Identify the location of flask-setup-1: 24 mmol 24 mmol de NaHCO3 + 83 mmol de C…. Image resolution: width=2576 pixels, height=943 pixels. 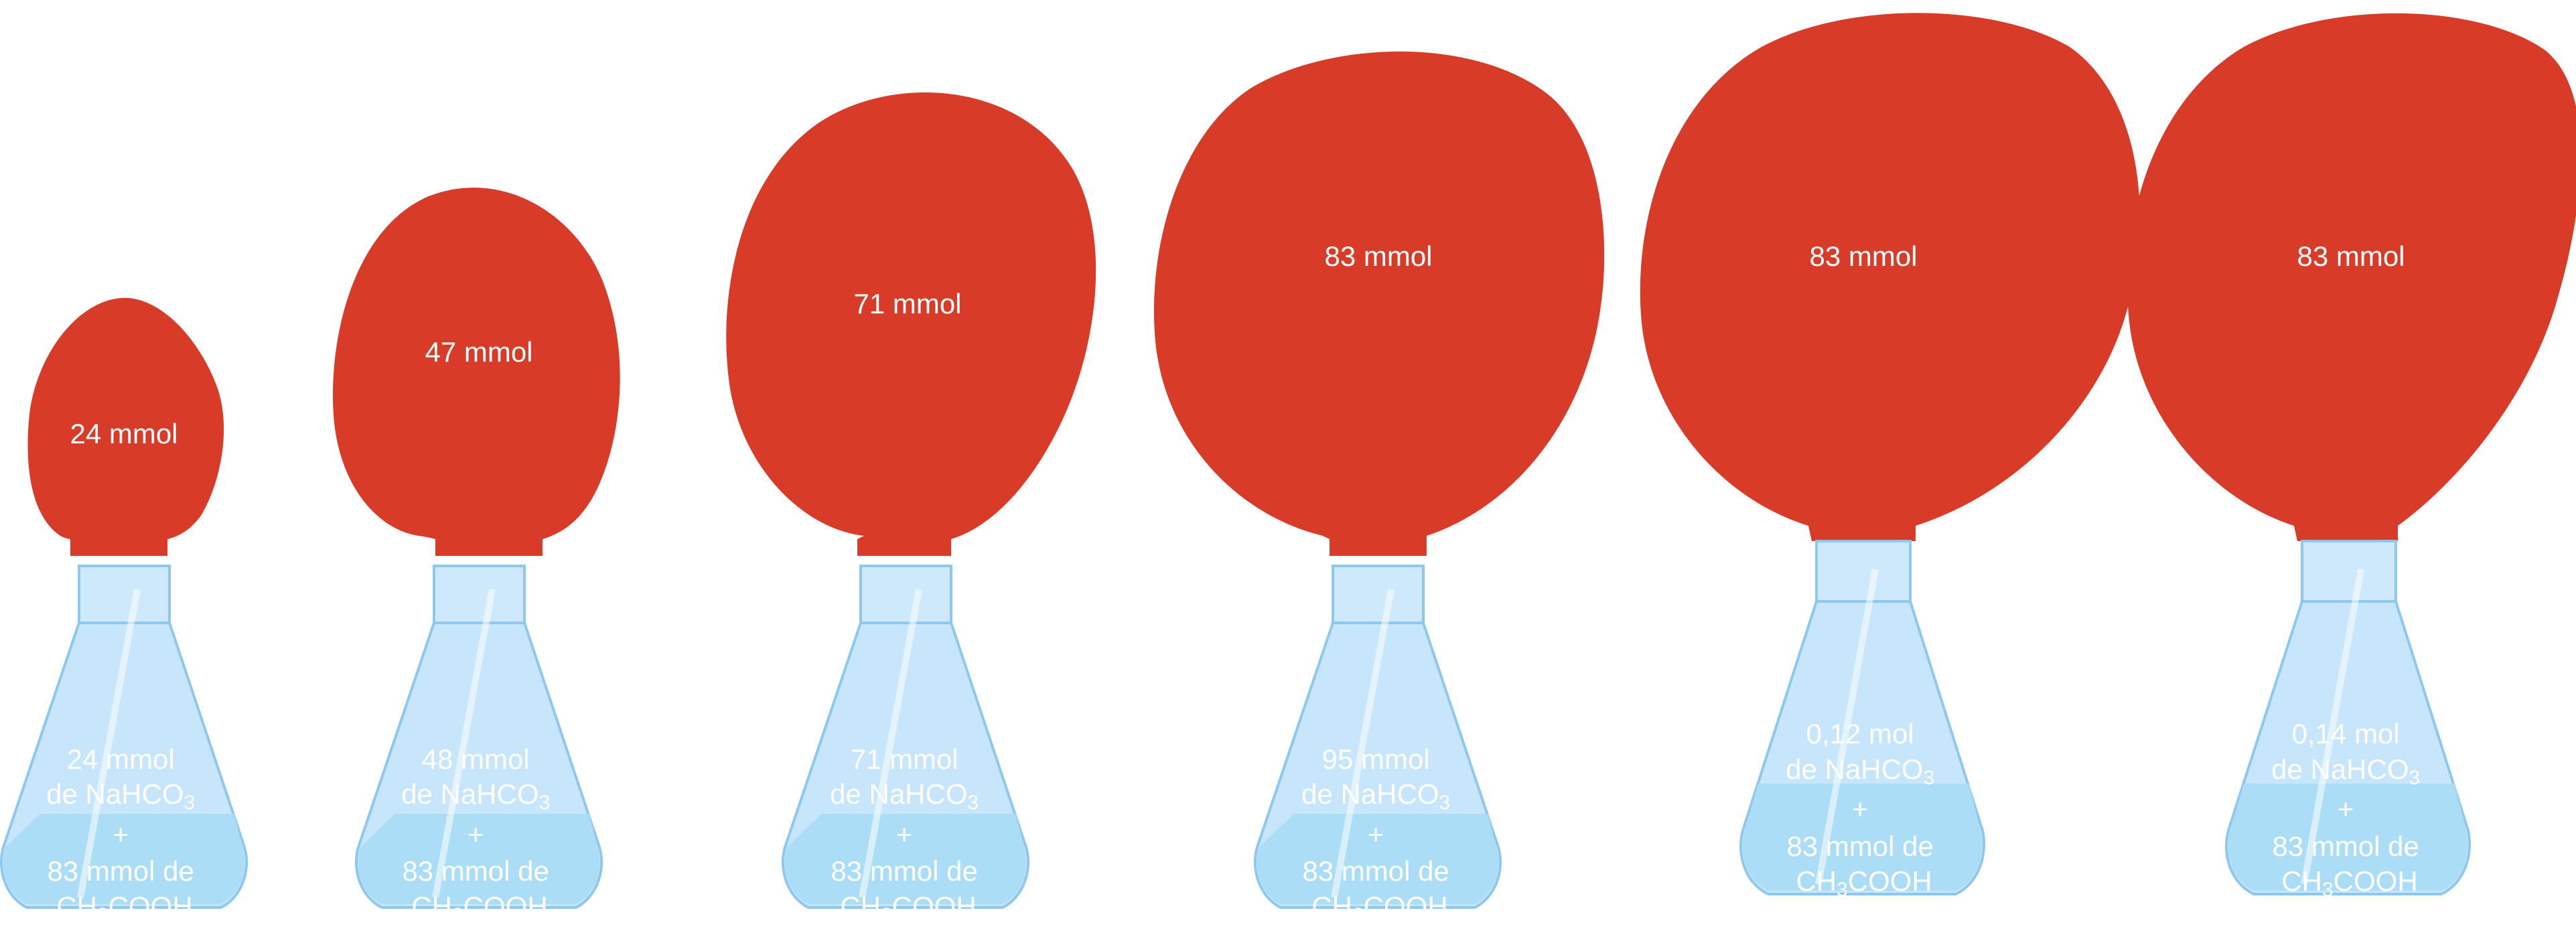
(123, 612).